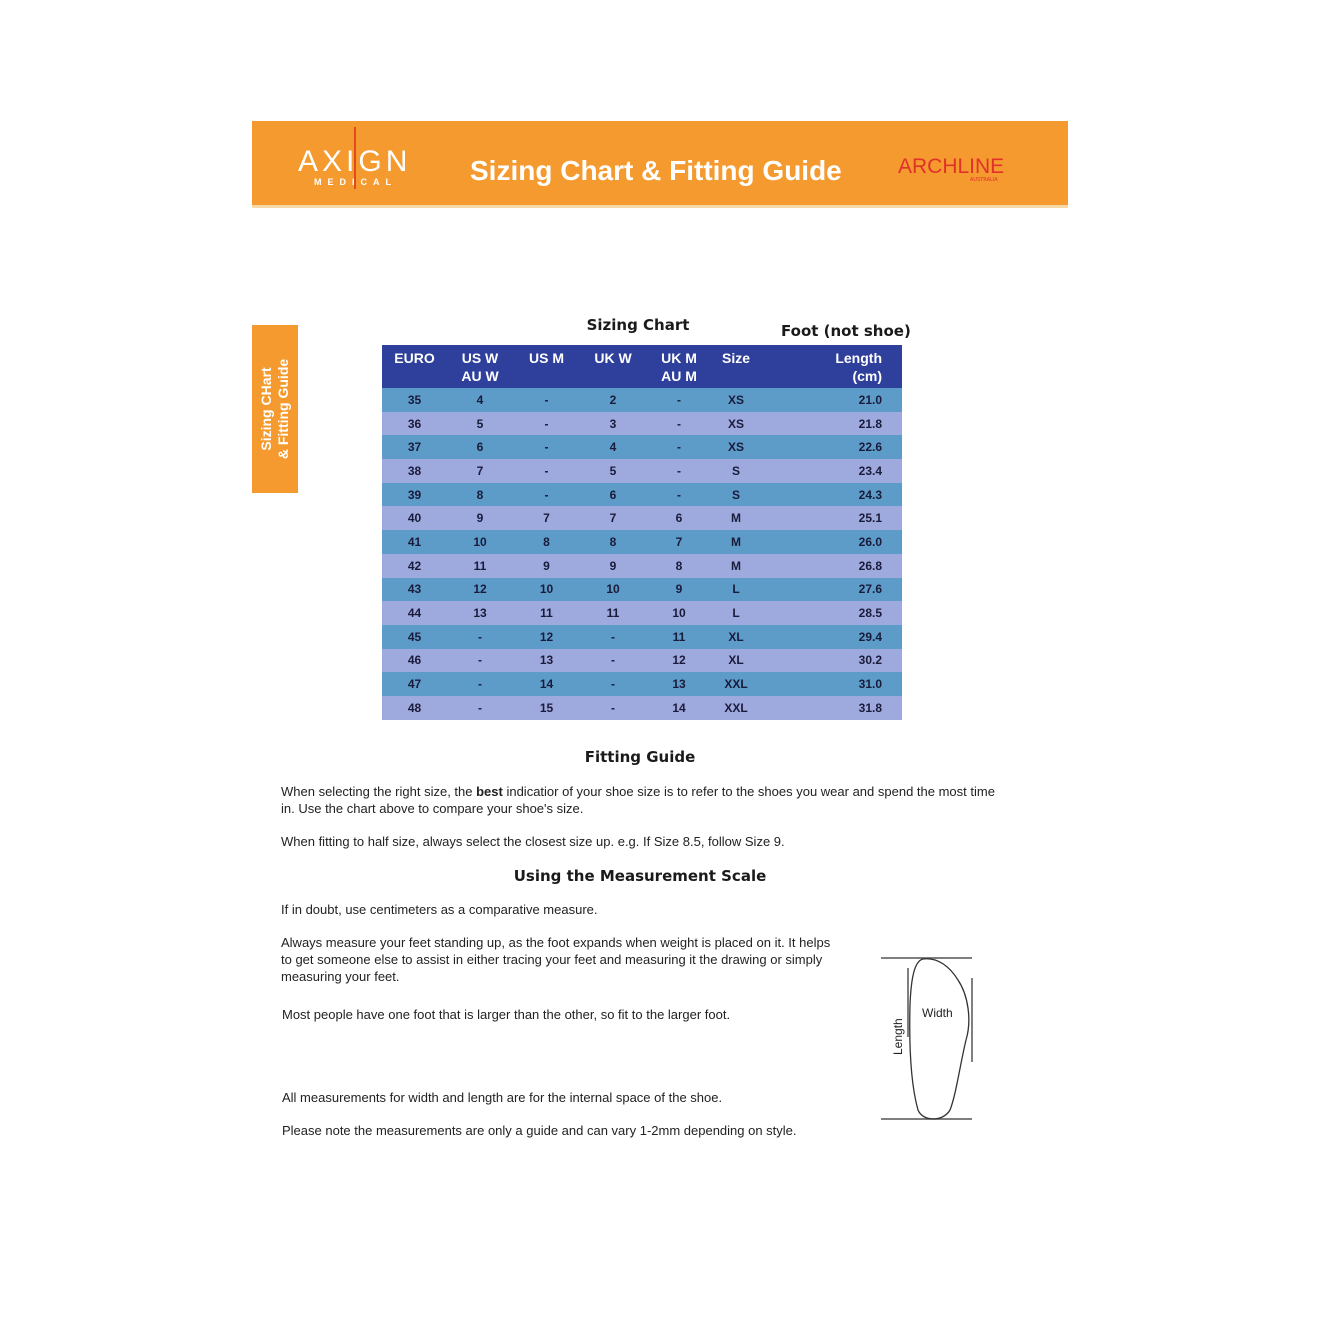  What do you see at coordinates (831, 518) in the screenshot?
I see `table-cell: 25.1` at bounding box center [831, 518].